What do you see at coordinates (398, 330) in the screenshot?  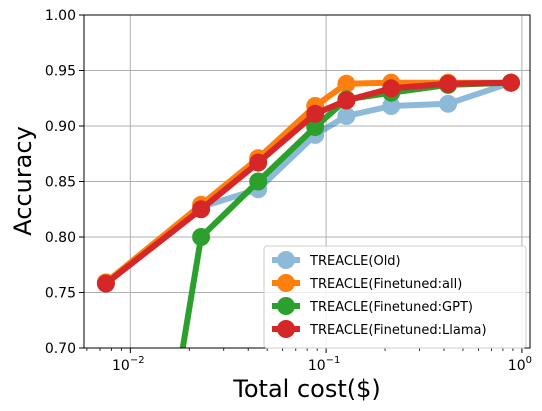 I see `legend-label: TREACLE(Finetuned:Llama)` at bounding box center [398, 330].